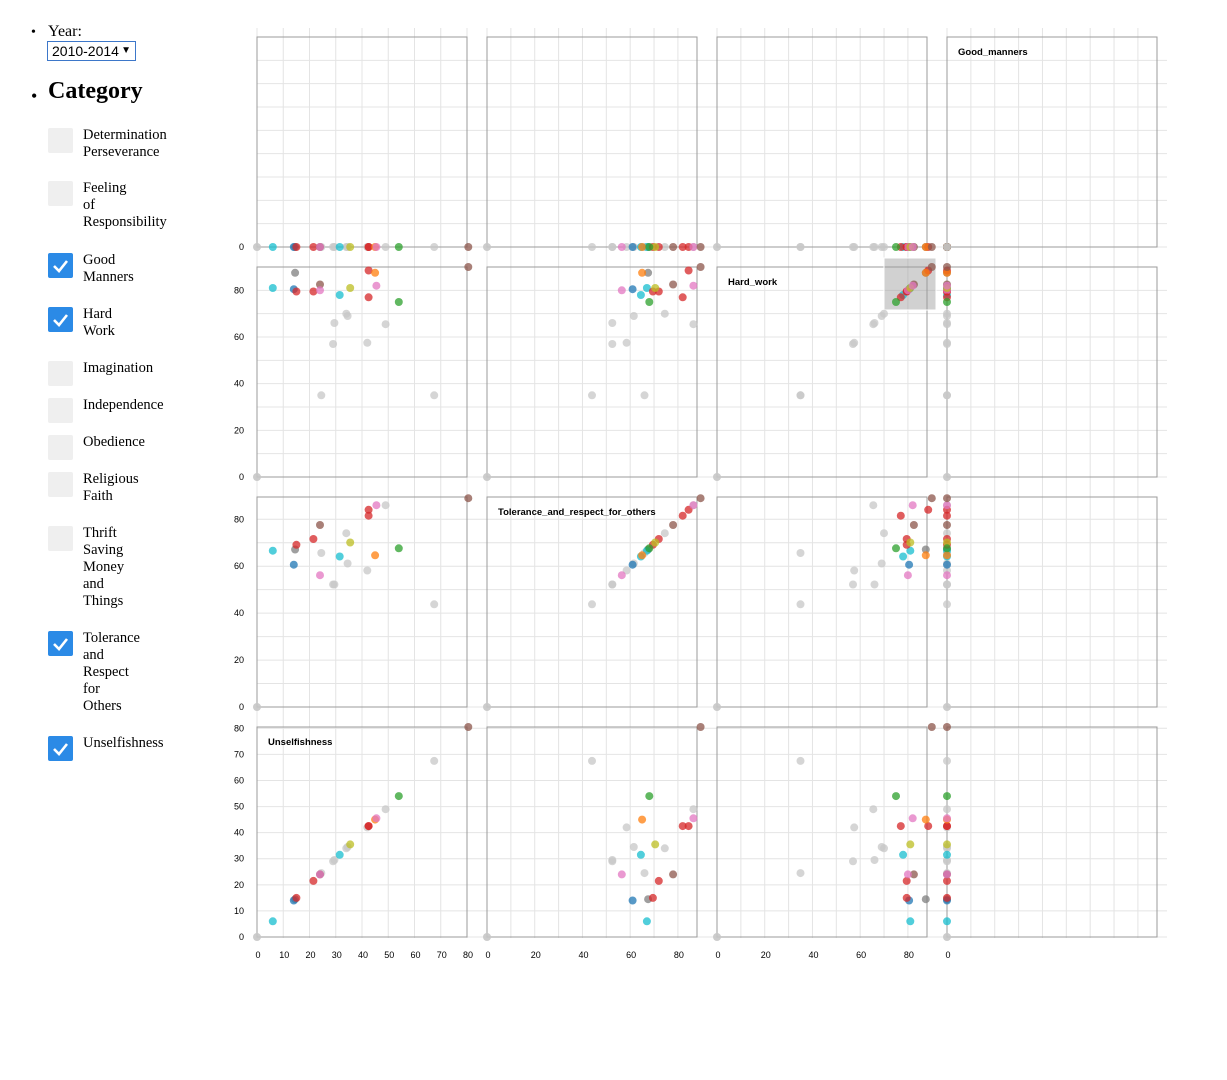 This screenshot has width=1227, height=1080. What do you see at coordinates (766, 955) in the screenshot?
I see `x-tick-label: 20` at bounding box center [766, 955].